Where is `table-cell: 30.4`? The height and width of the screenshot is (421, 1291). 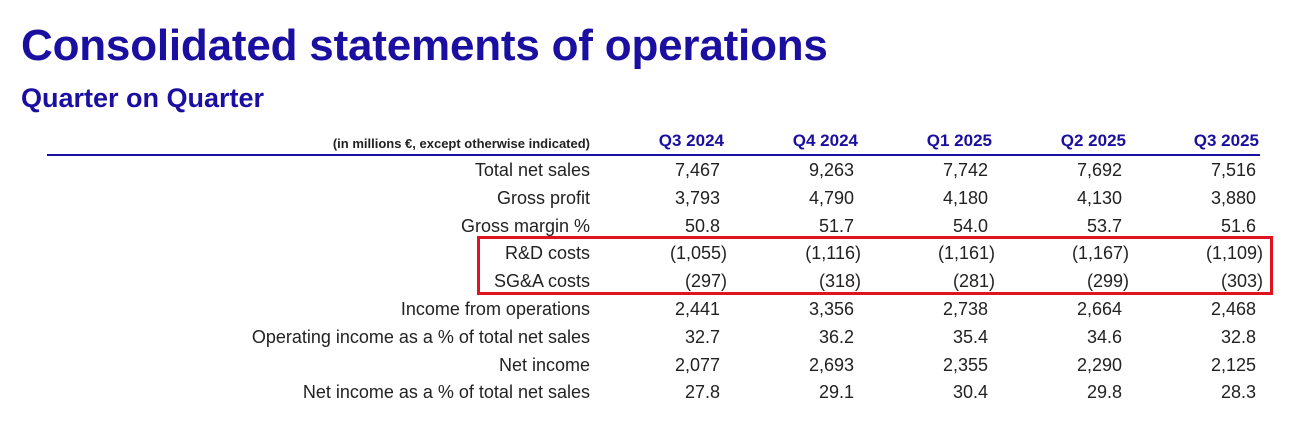 table-cell: 30.4 is located at coordinates (970, 392).